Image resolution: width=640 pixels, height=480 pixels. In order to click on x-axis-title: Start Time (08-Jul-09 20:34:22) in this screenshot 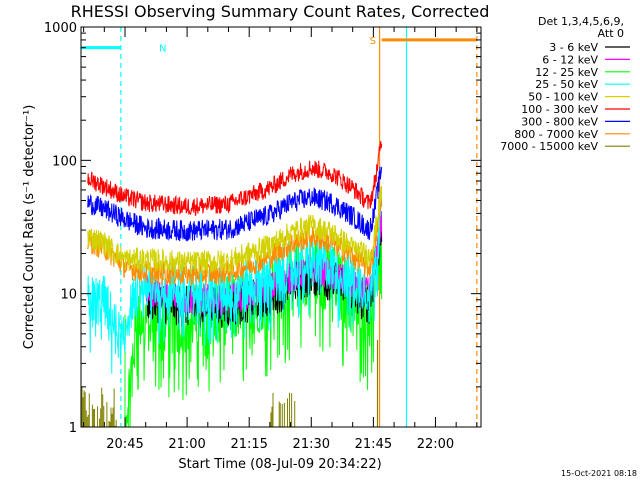, I will do `click(279, 464)`.